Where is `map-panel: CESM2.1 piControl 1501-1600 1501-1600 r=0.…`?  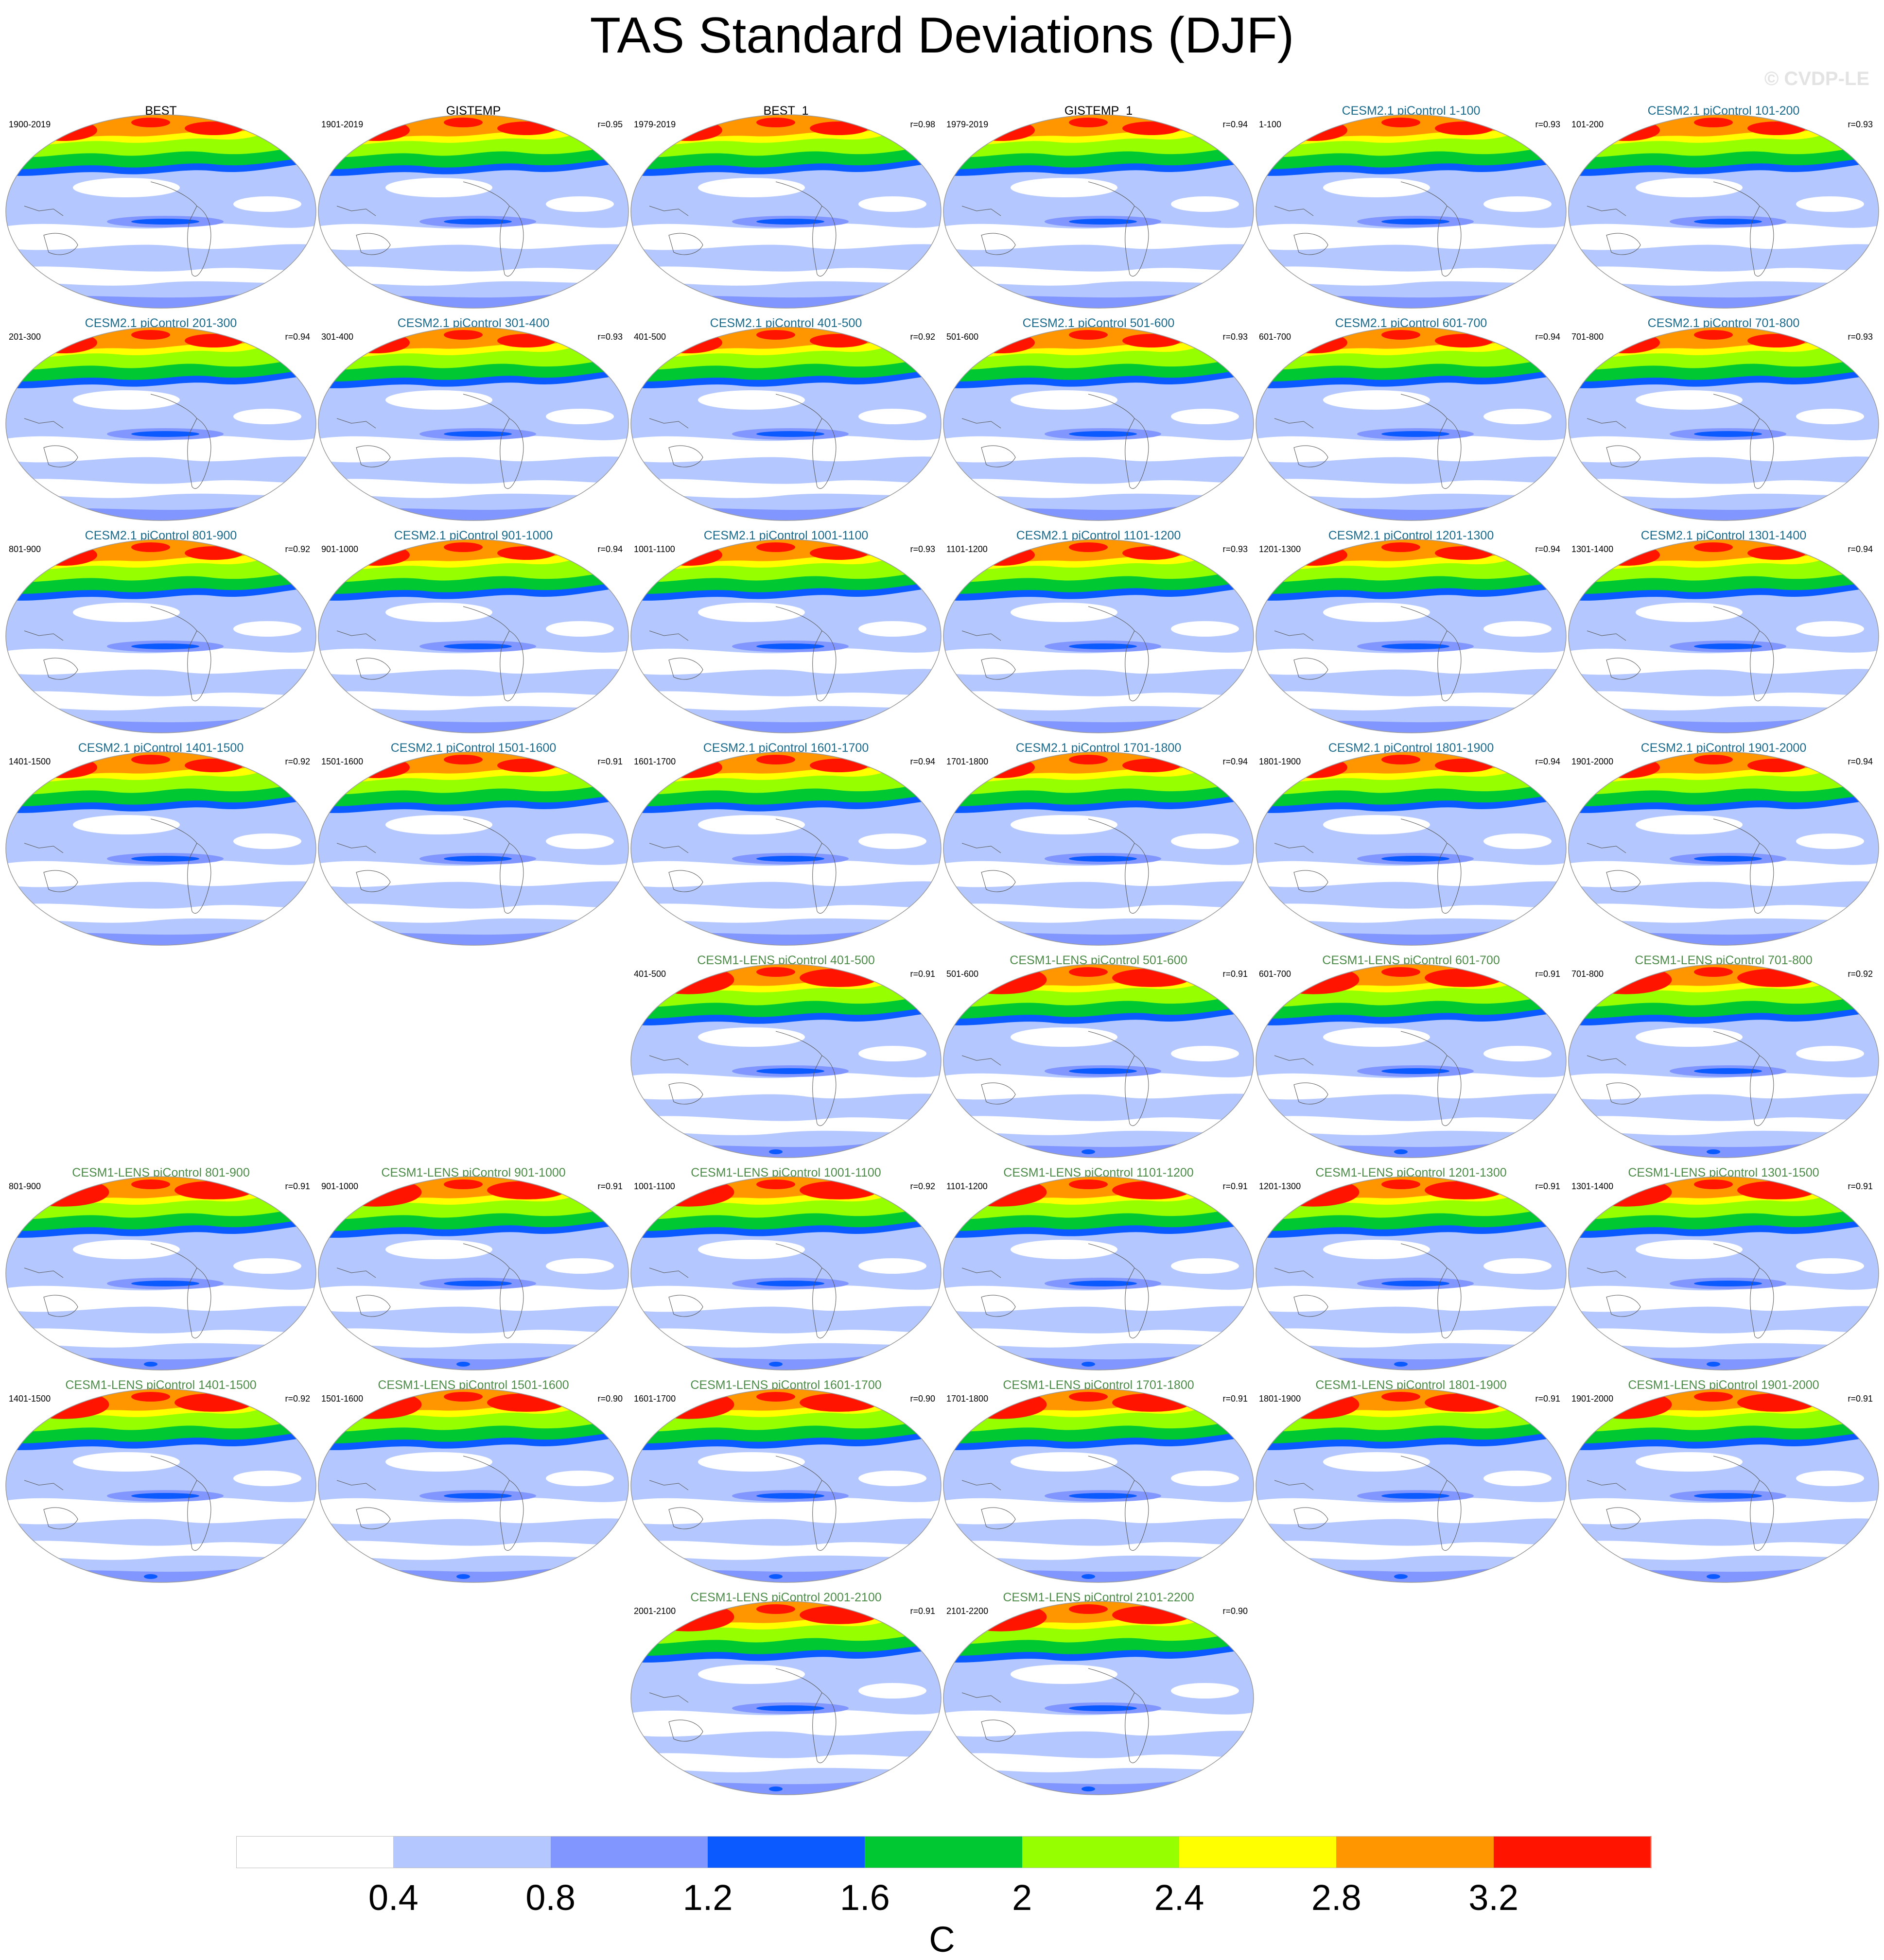
map-panel: CESM2.1 piControl 1501-1600 1501-1600 r=0.… is located at coordinates (473, 840).